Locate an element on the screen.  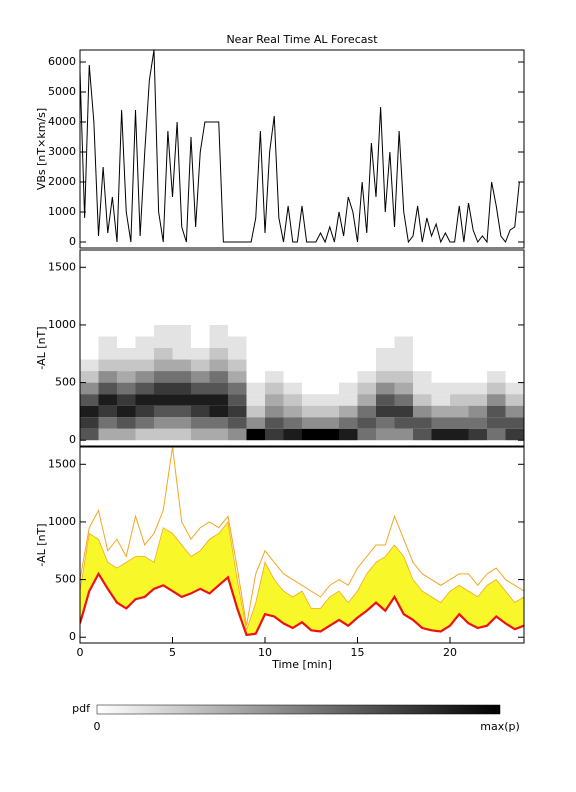
y-tick-label: 500 is located at coordinates (65, 382).